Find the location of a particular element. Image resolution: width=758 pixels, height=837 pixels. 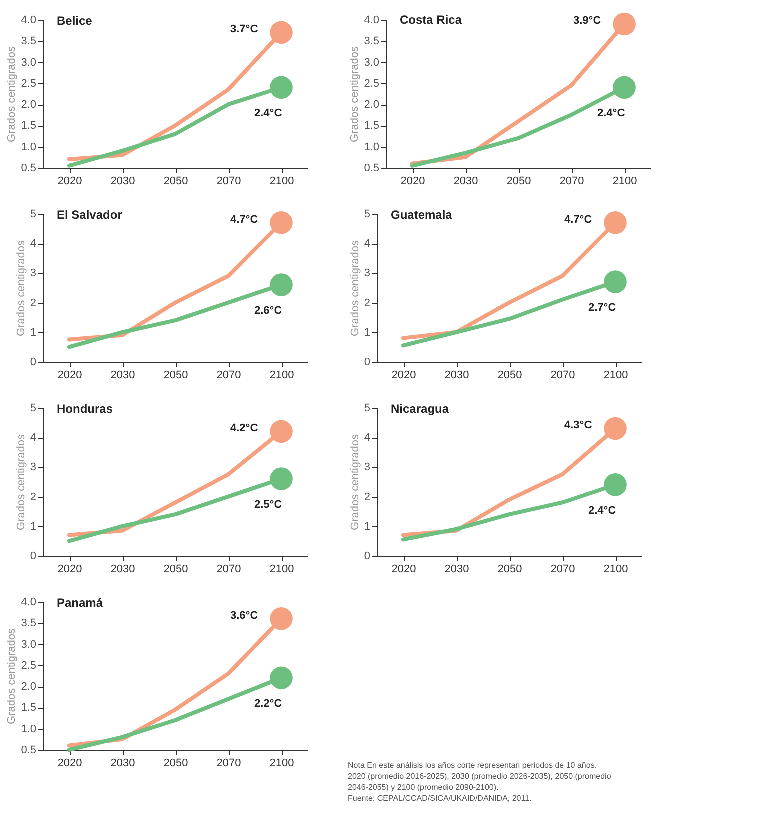

chart-title: Costa Rica is located at coordinates (431, 19).